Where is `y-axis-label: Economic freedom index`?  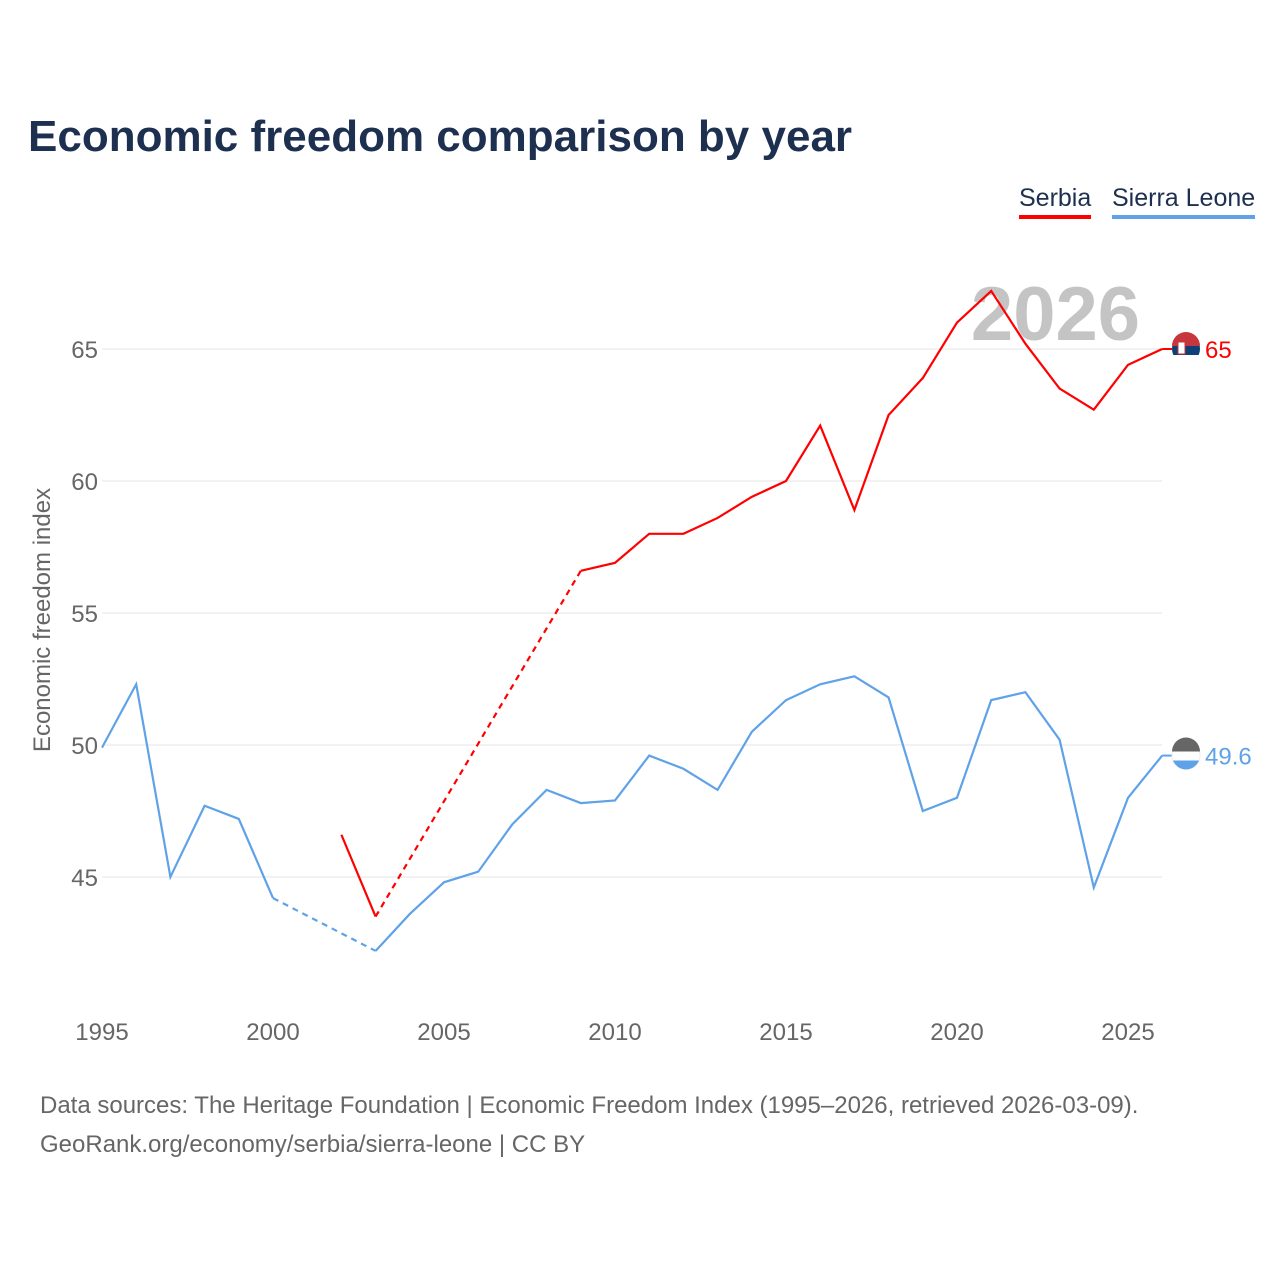 y-axis-label: Economic freedom index is located at coordinates (42, 620).